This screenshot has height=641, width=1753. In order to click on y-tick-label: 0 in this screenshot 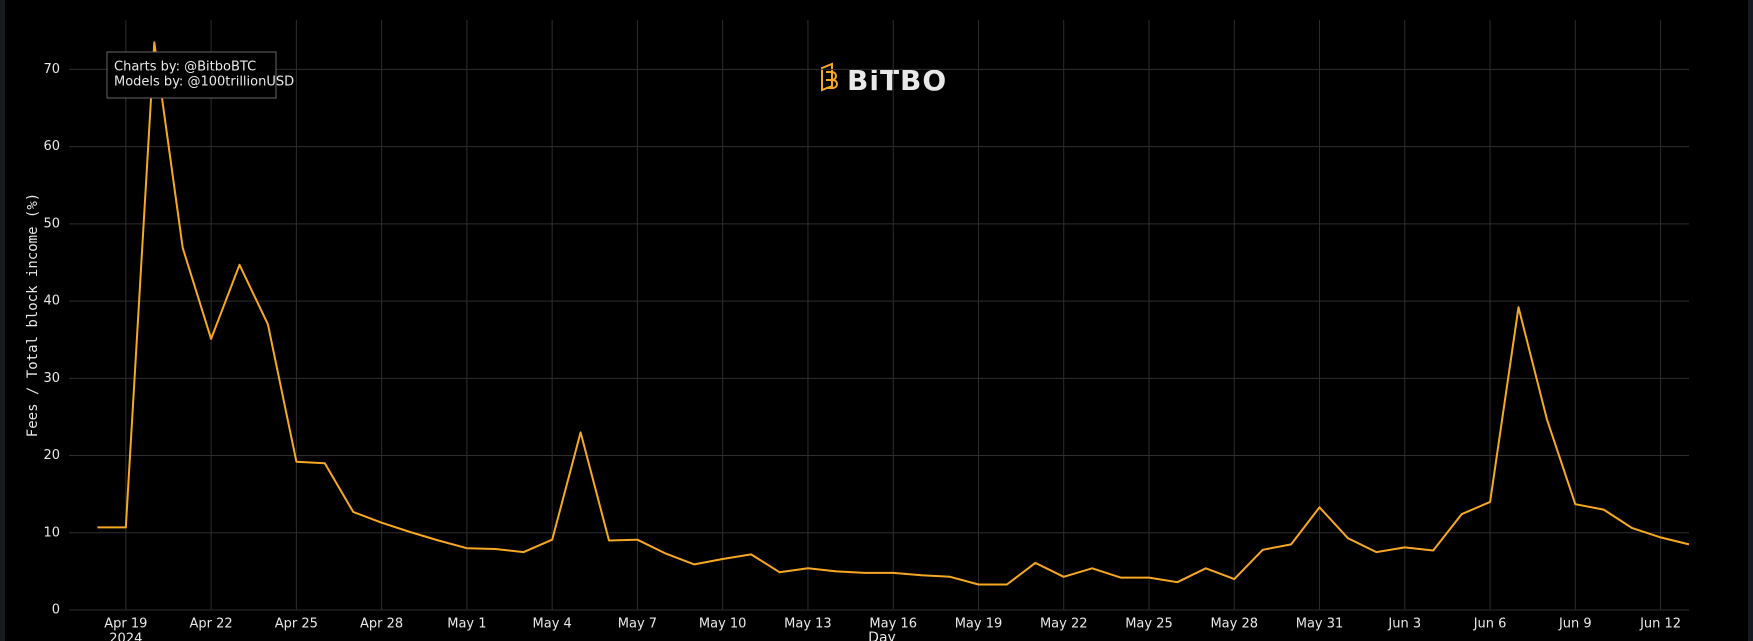, I will do `click(56, 610)`.